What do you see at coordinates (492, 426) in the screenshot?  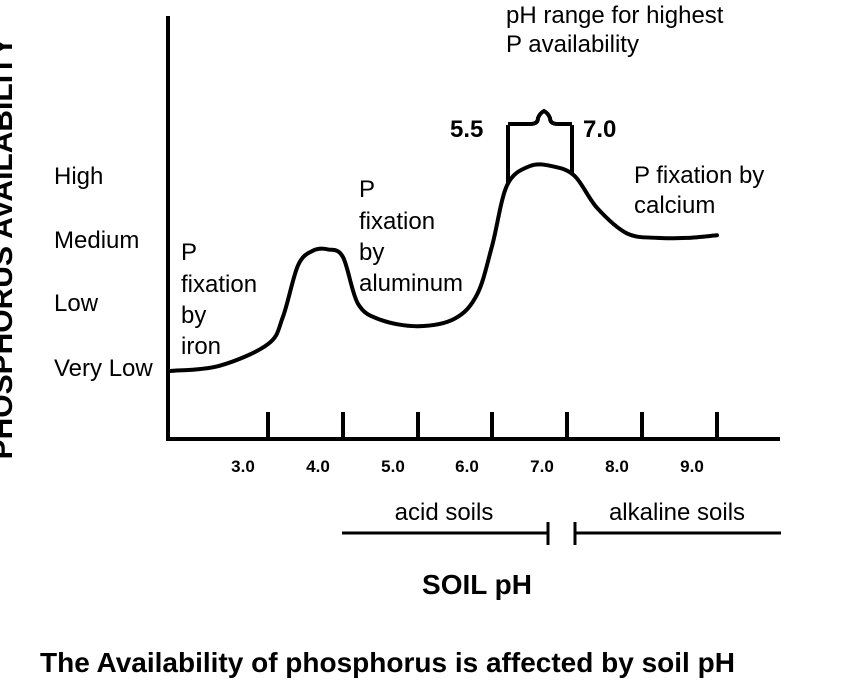 I see `x-tick-marks` at bounding box center [492, 426].